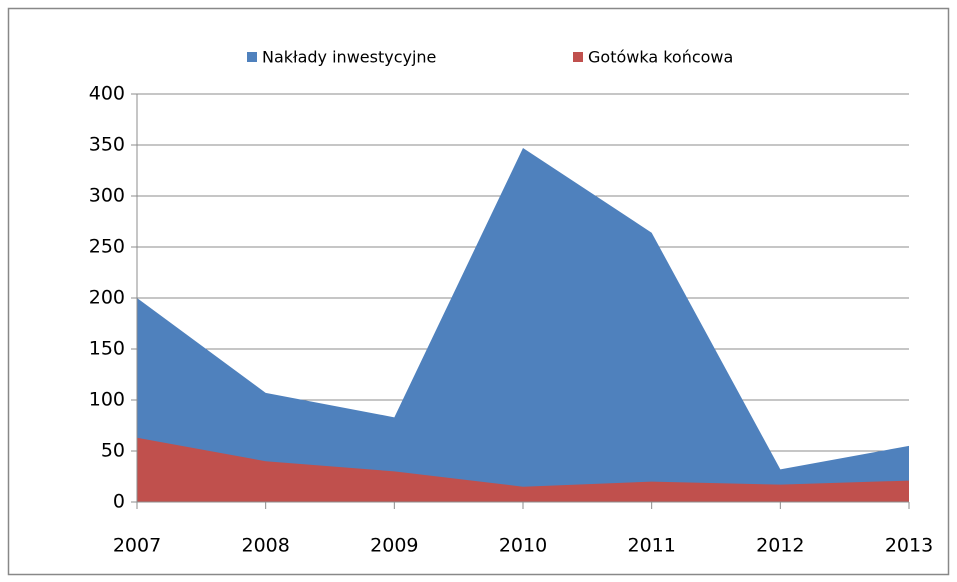 Image resolution: width=957 pixels, height=582 pixels. I want to click on area, so click(523, 469).